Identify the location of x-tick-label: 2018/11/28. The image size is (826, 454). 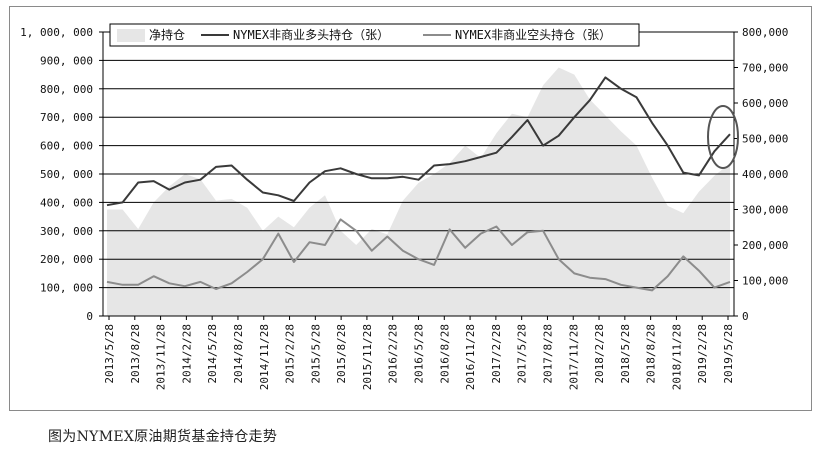
(676, 357).